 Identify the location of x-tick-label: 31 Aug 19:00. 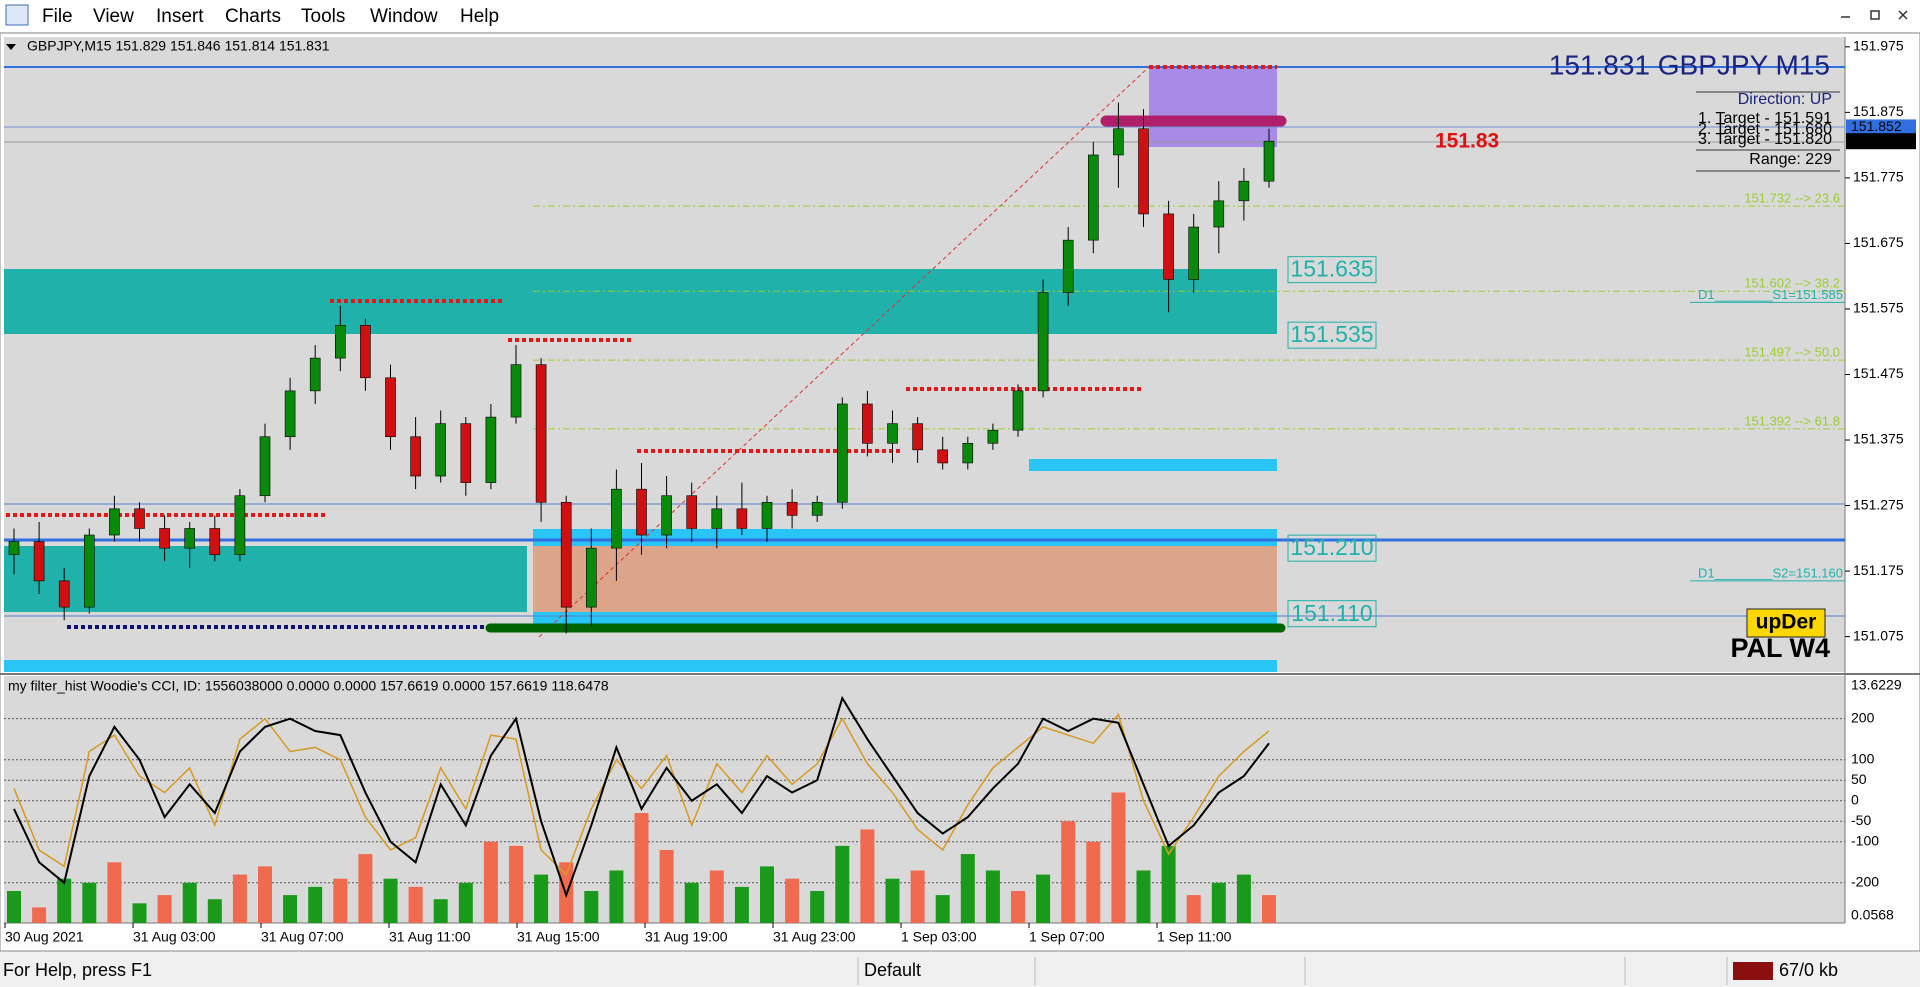
(686, 937).